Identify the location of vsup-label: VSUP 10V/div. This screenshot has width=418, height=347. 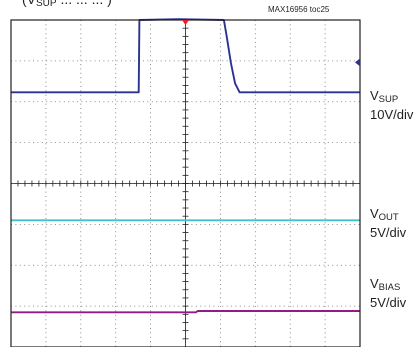
(392, 105).